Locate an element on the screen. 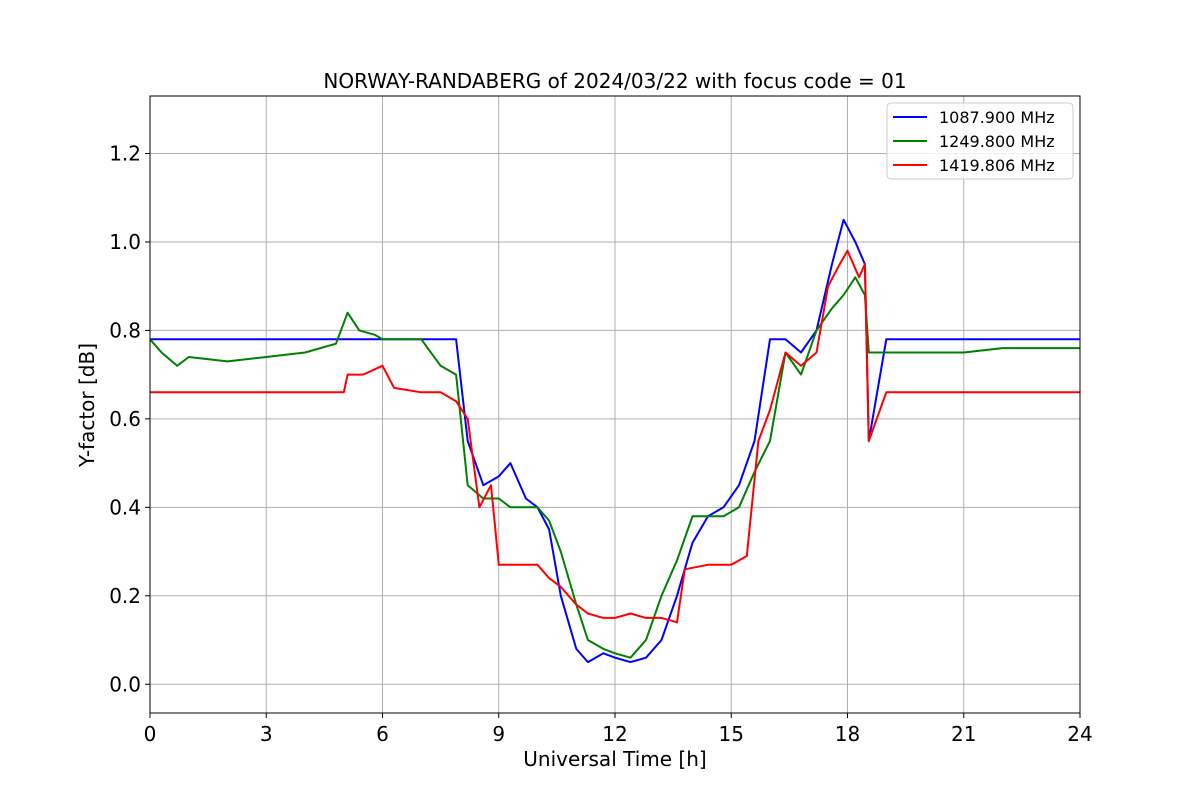  legend-box is located at coordinates (980, 141).